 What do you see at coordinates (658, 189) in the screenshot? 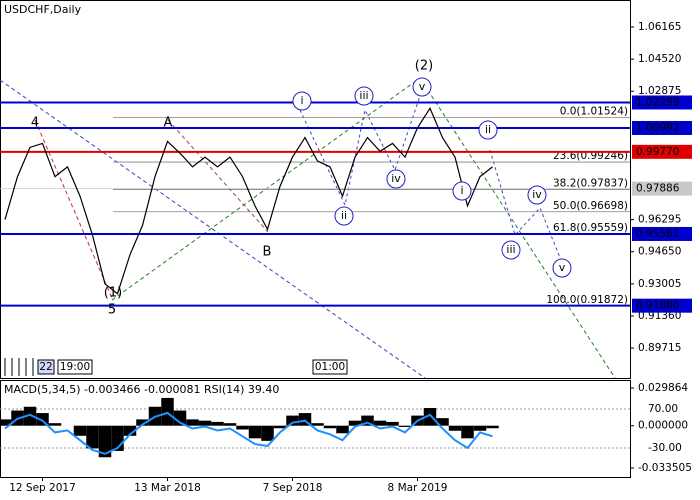
I see `level-label: 0.97886` at bounding box center [658, 189].